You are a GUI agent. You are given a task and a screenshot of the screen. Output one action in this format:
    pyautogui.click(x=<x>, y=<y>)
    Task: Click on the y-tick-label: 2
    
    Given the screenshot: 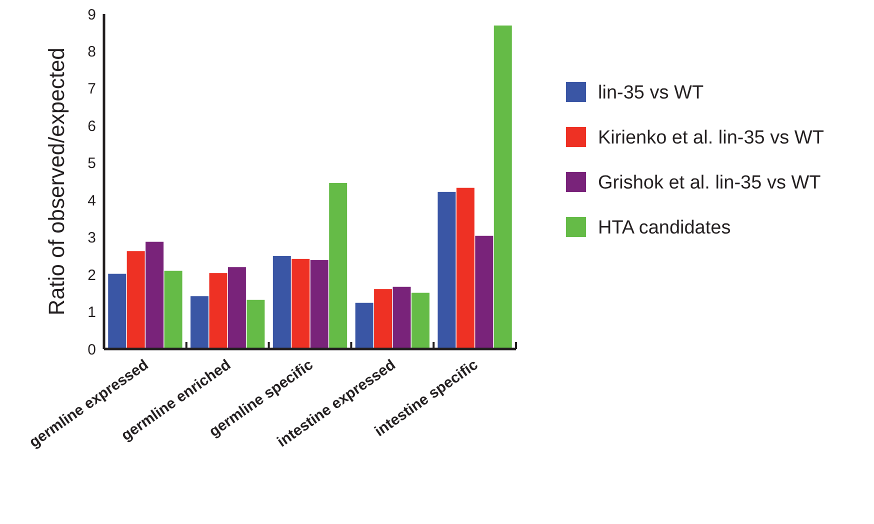 What is the action you would take?
    pyautogui.click(x=92, y=275)
    